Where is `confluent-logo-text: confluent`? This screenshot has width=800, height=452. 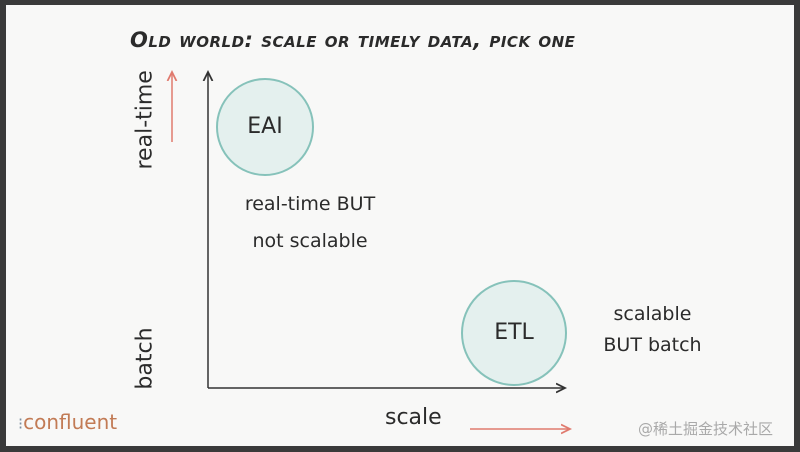 confluent-logo-text: confluent is located at coordinates (70, 422).